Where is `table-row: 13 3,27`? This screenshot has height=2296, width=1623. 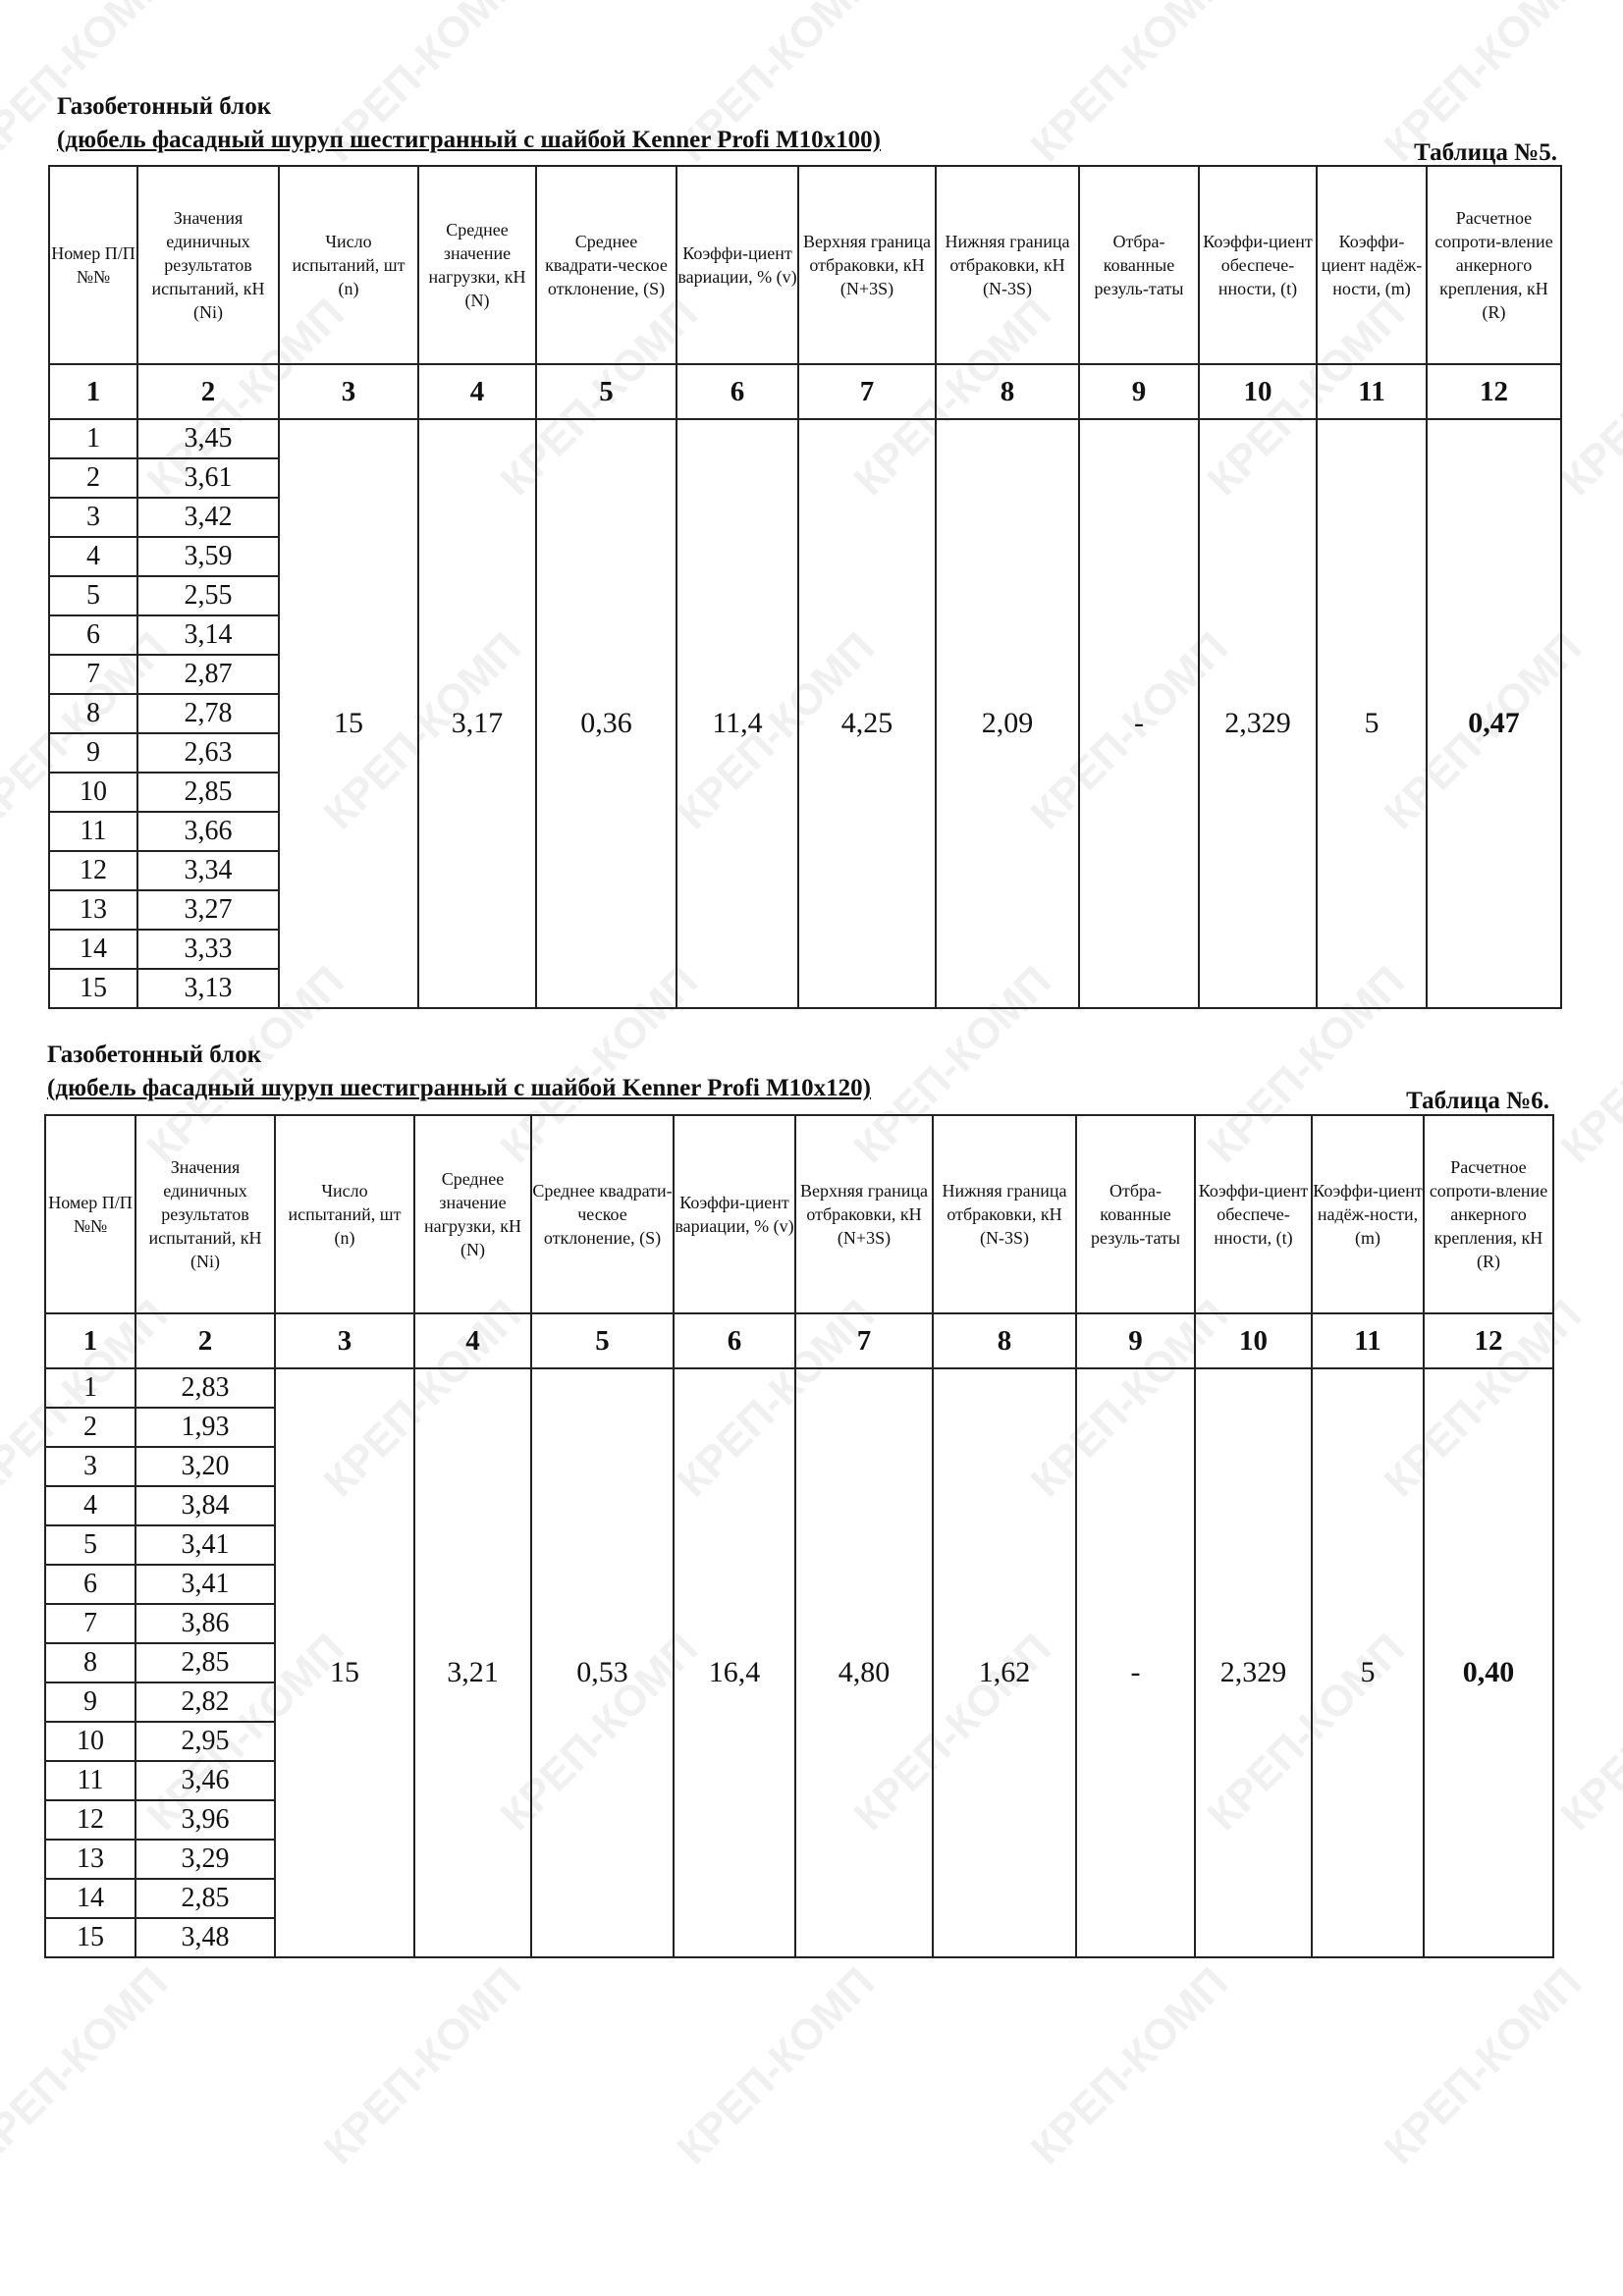 table-row: 13 3,27 is located at coordinates (804, 910).